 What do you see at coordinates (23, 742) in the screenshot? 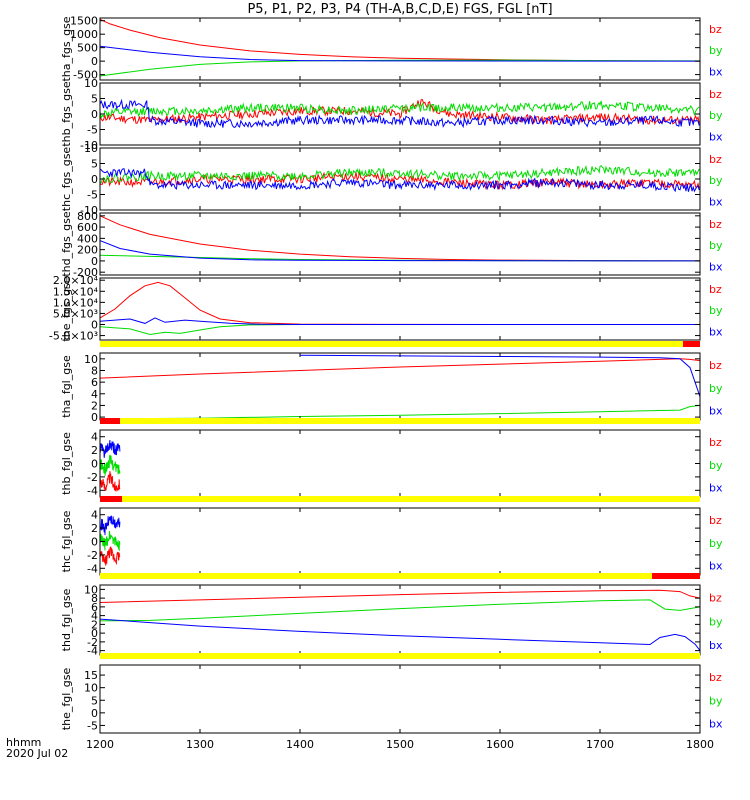
I see `x-axis-label: hhmm` at bounding box center [23, 742].